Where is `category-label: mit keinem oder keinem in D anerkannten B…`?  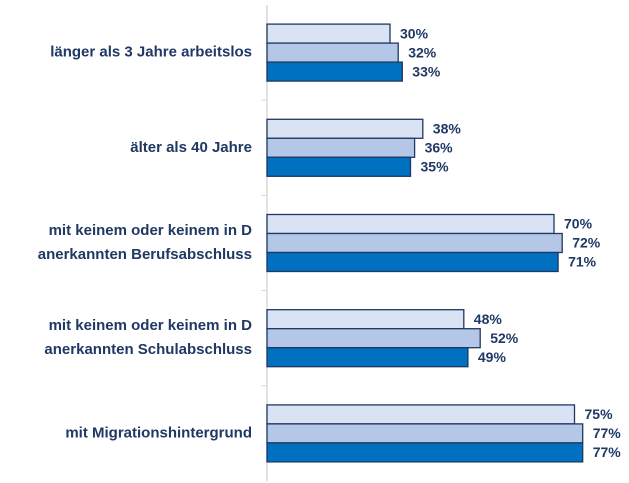 category-label: mit keinem oder keinem in D anerkannten B… is located at coordinates (145, 242).